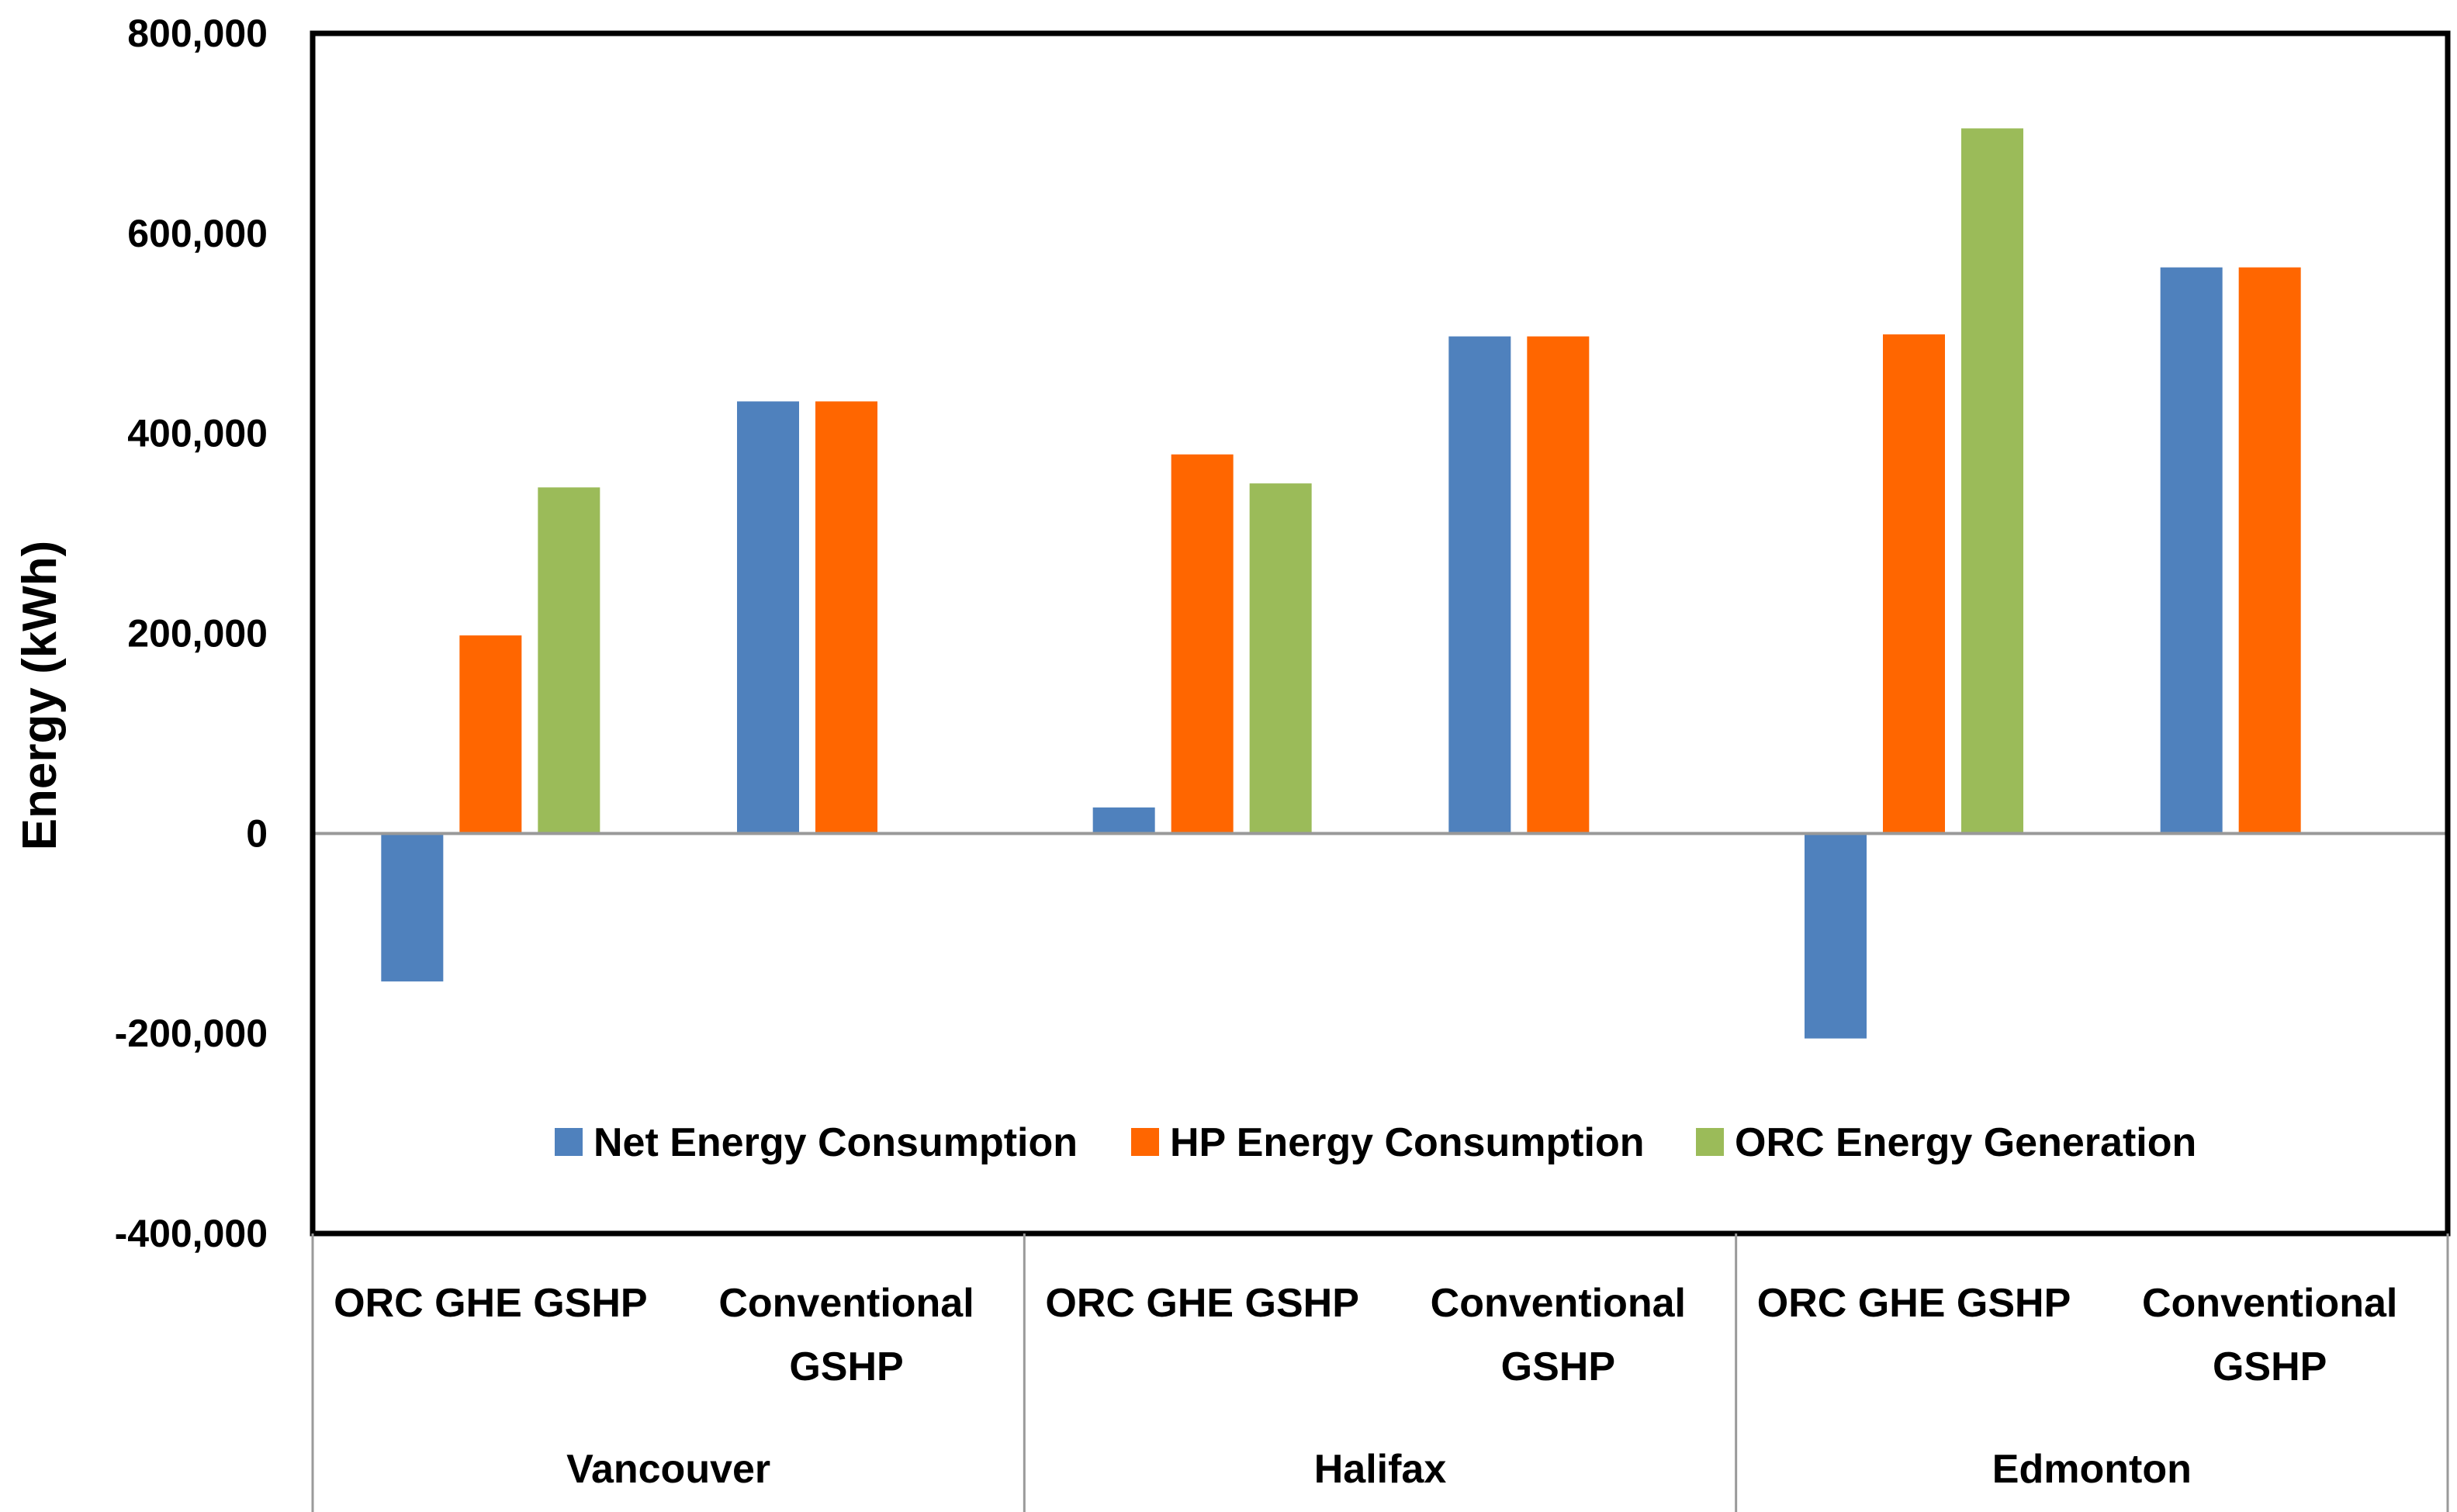 The height and width of the screenshot is (1512, 2457). I want to click on legend-label: Net Energy Consumption, so click(835, 1142).